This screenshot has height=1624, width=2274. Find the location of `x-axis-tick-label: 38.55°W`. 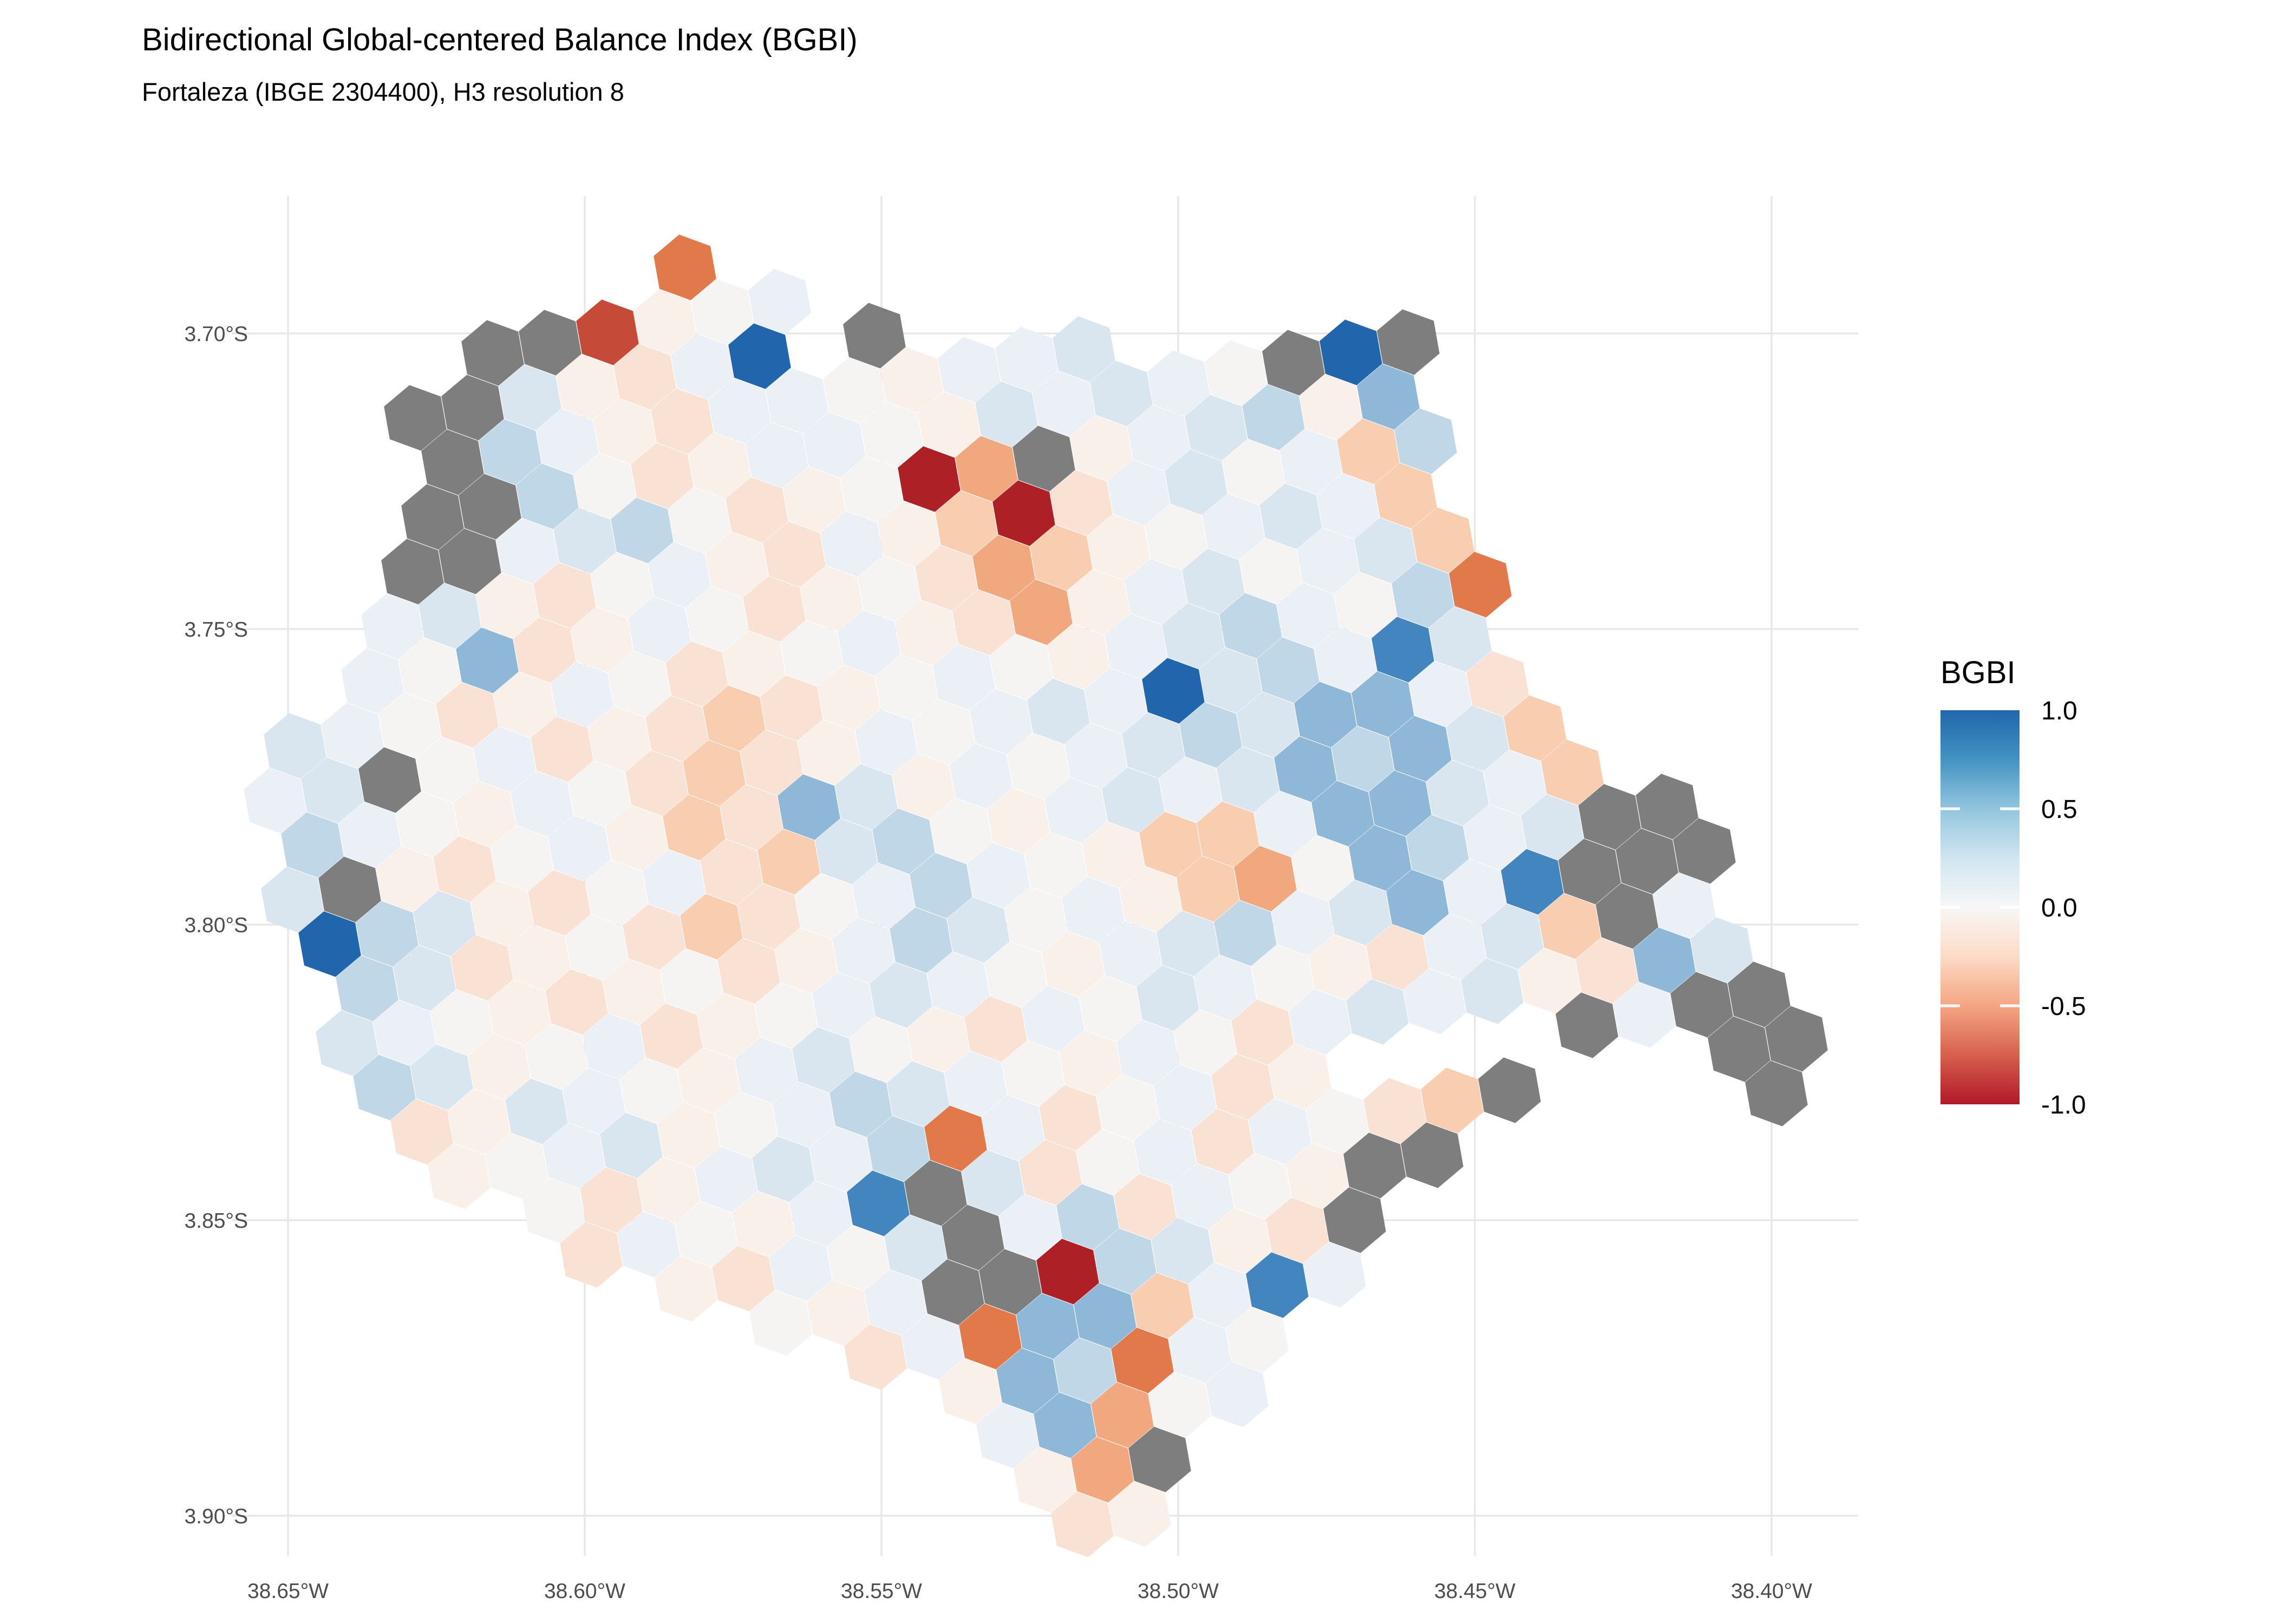

x-axis-tick-label: 38.55°W is located at coordinates (882, 1591).